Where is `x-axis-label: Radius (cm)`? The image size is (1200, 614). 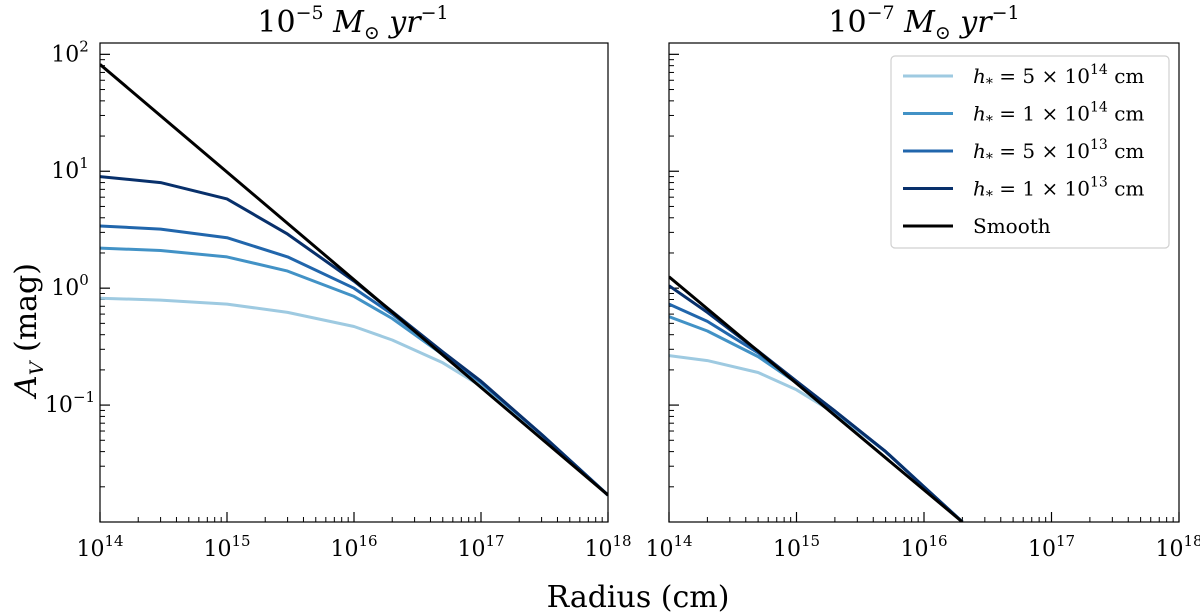
x-axis-label: Radius (cm) is located at coordinates (638, 597).